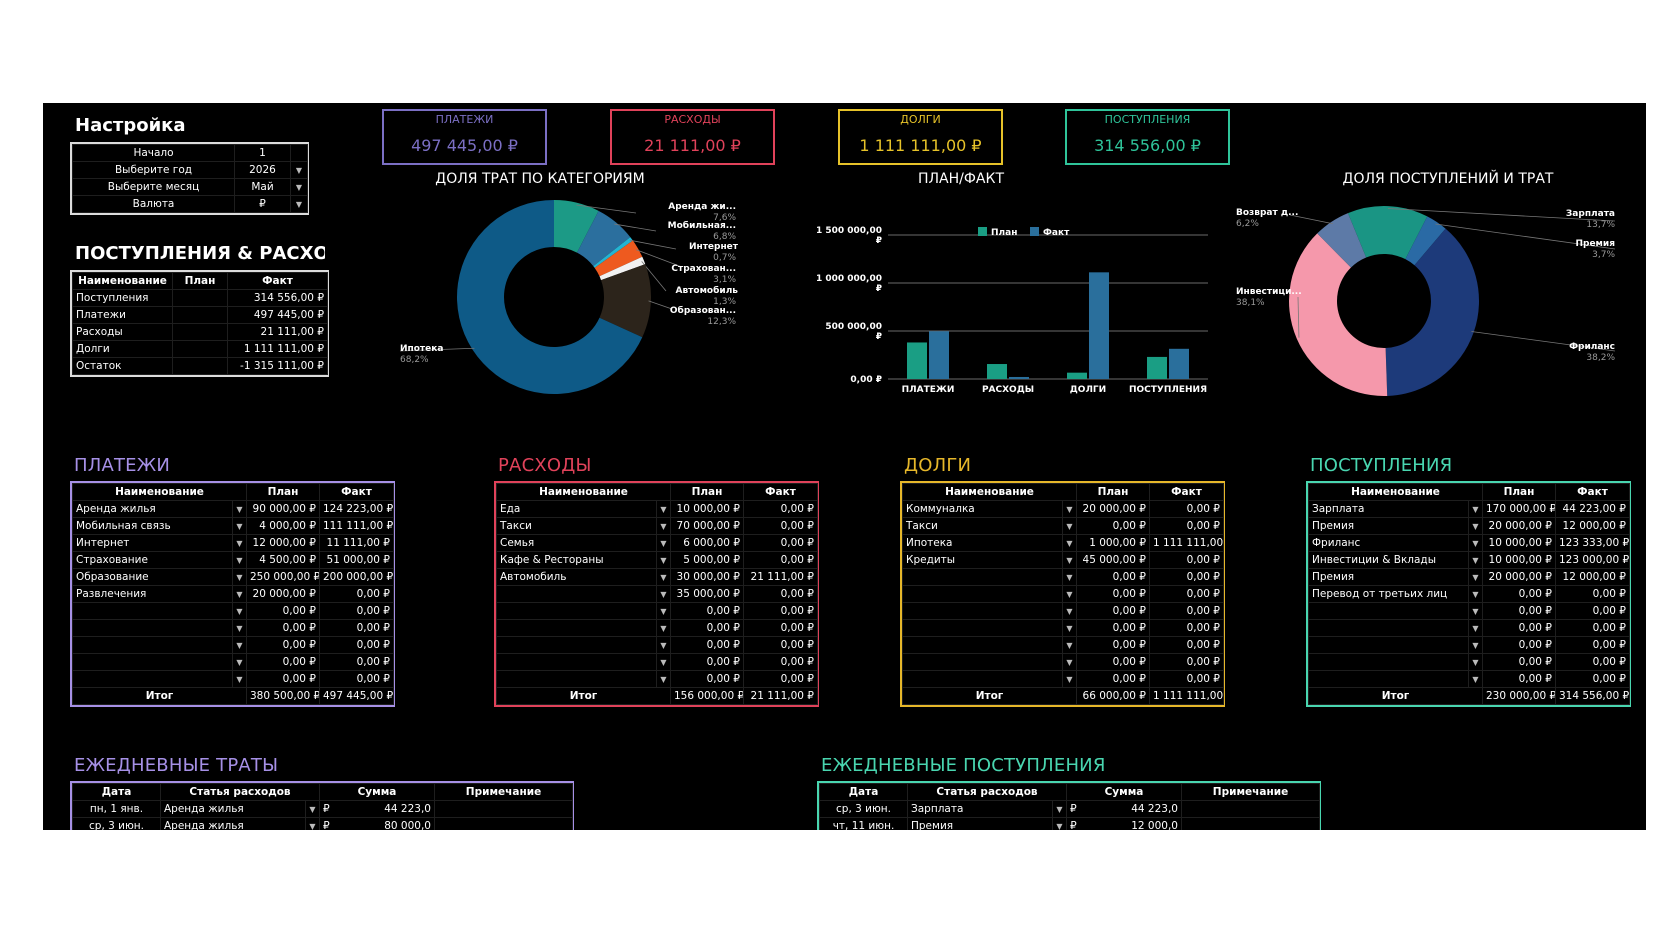 The image size is (1680, 945). I want to click on item-name-cell: Ипотека, so click(982, 543).